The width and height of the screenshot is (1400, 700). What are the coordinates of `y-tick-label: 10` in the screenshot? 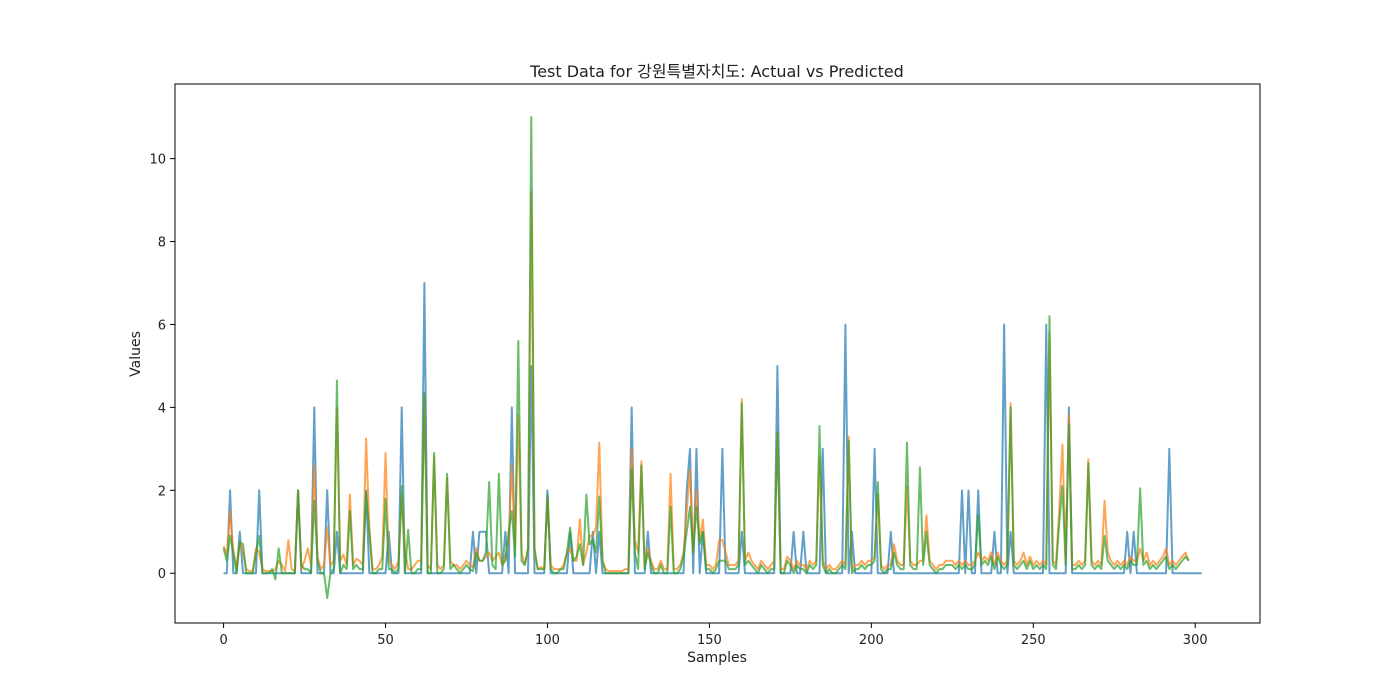 It's located at (157, 160).